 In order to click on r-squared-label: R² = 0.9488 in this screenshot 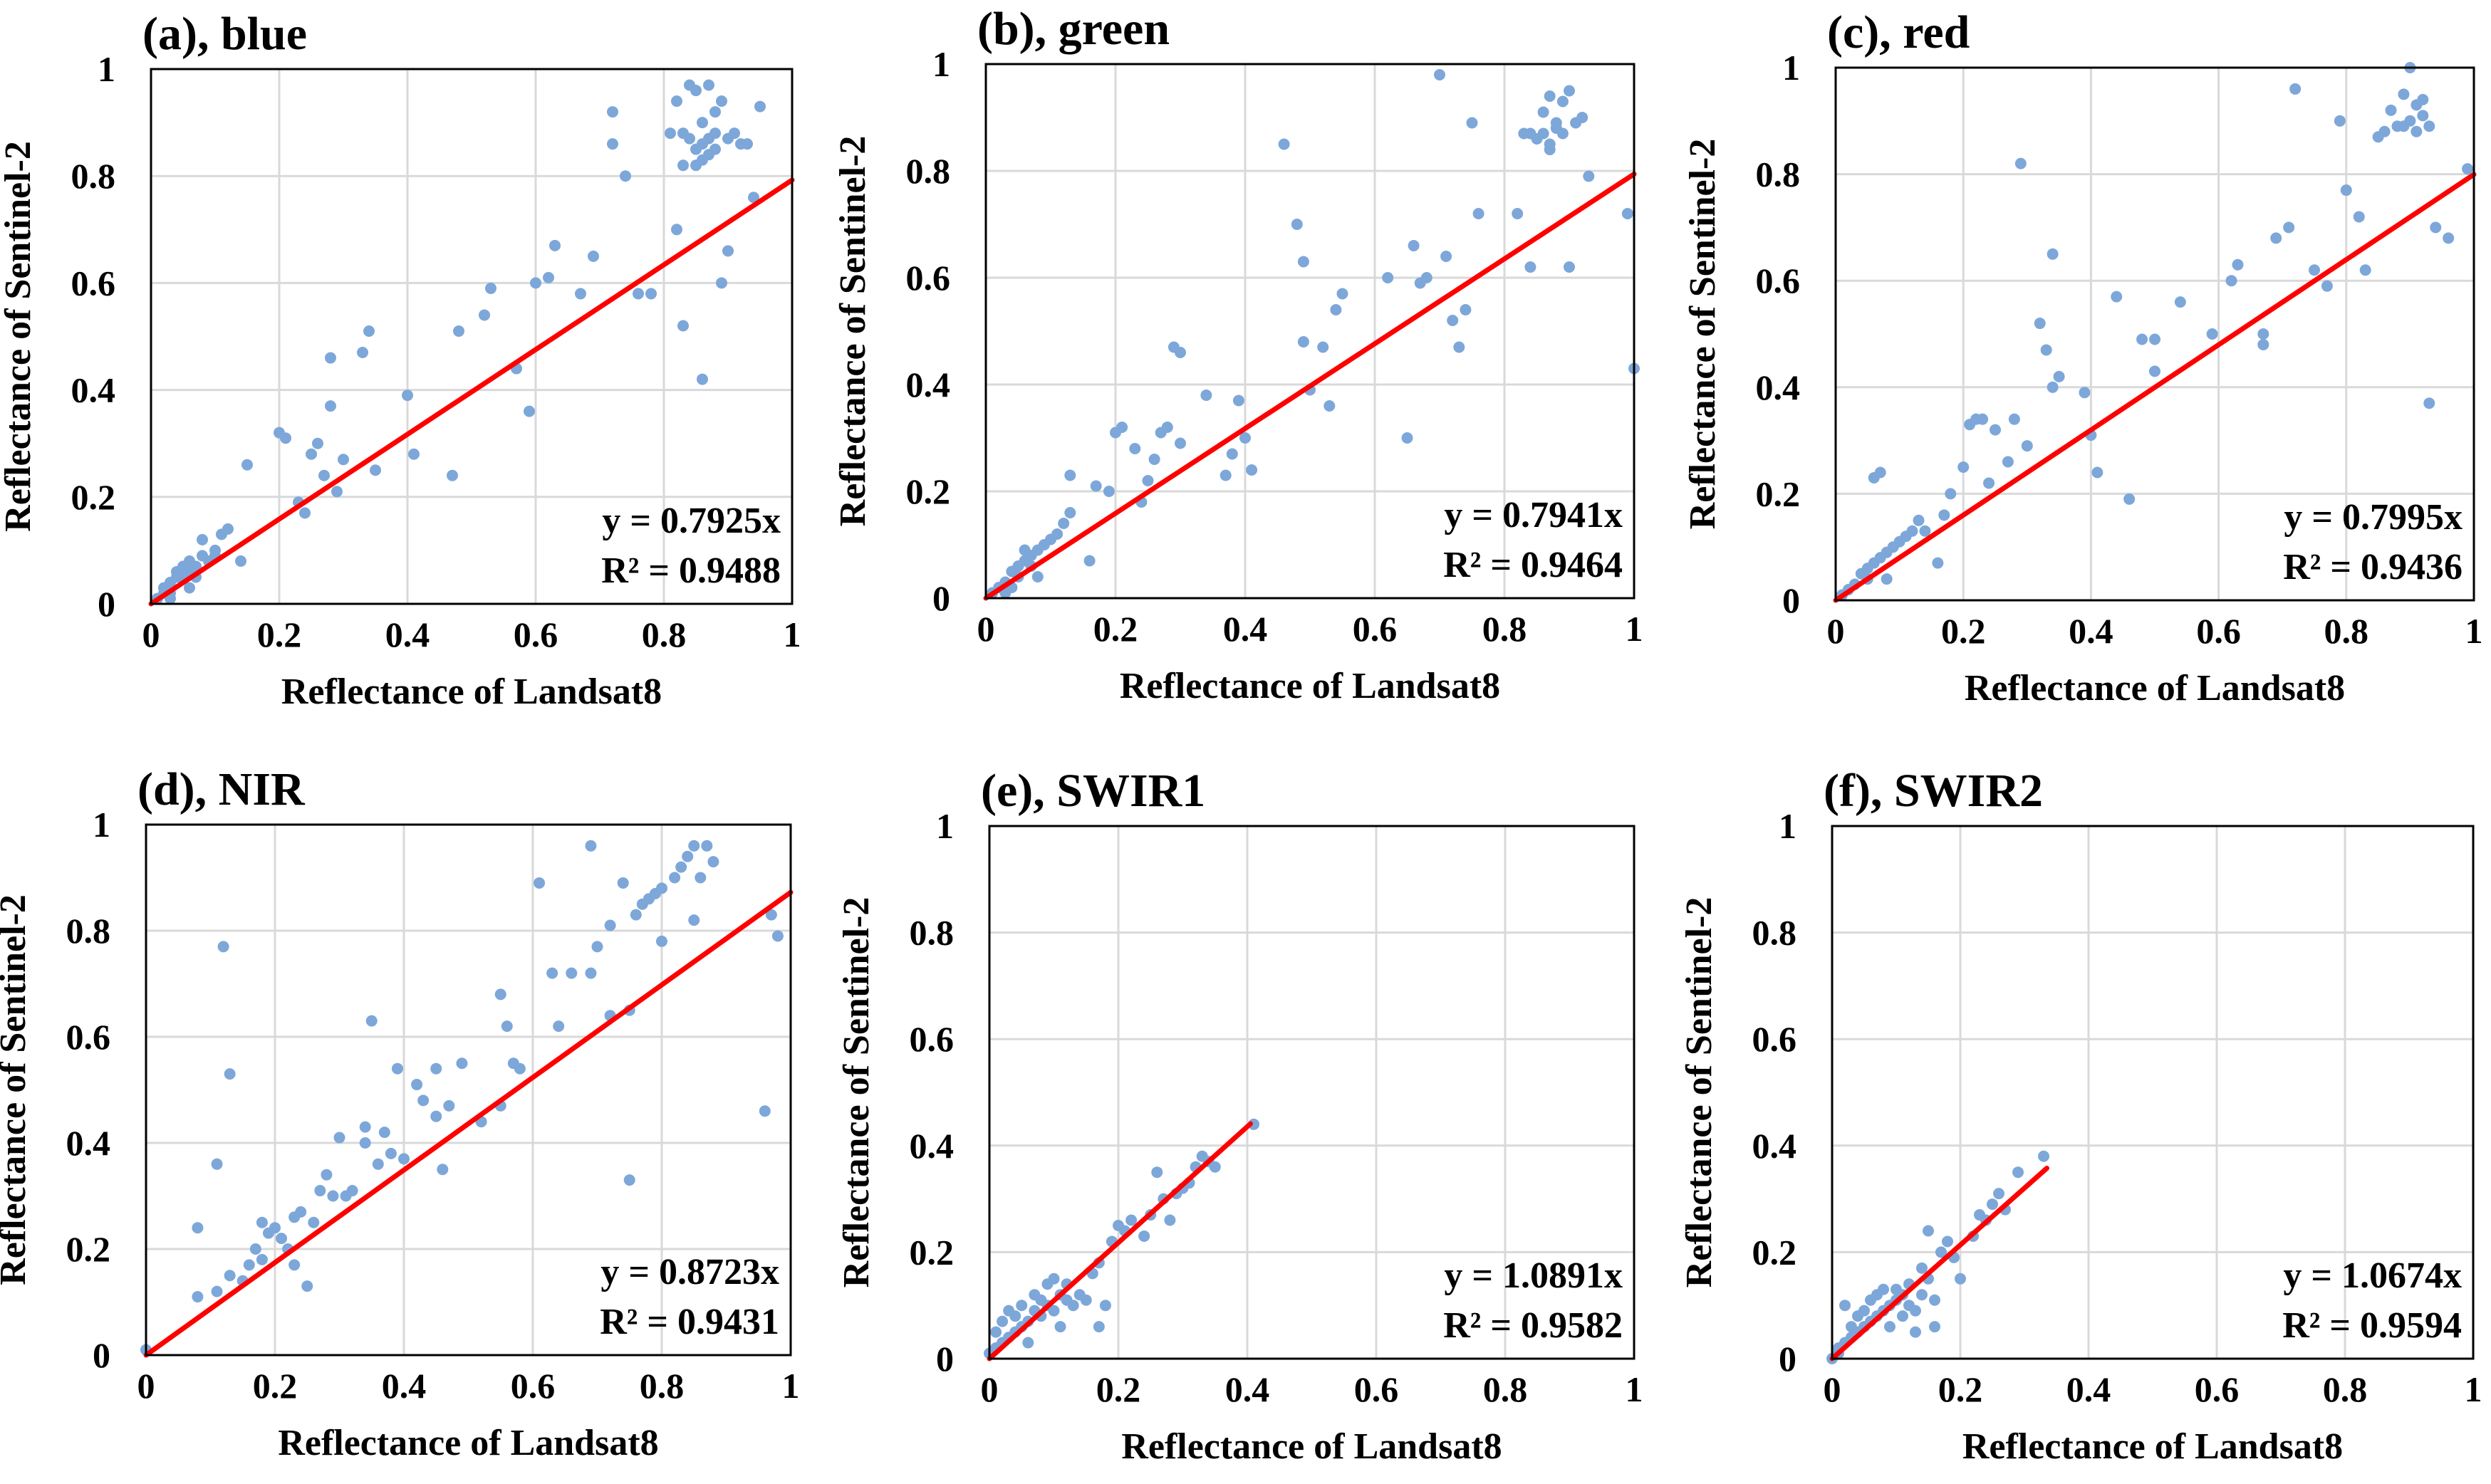, I will do `click(691, 570)`.